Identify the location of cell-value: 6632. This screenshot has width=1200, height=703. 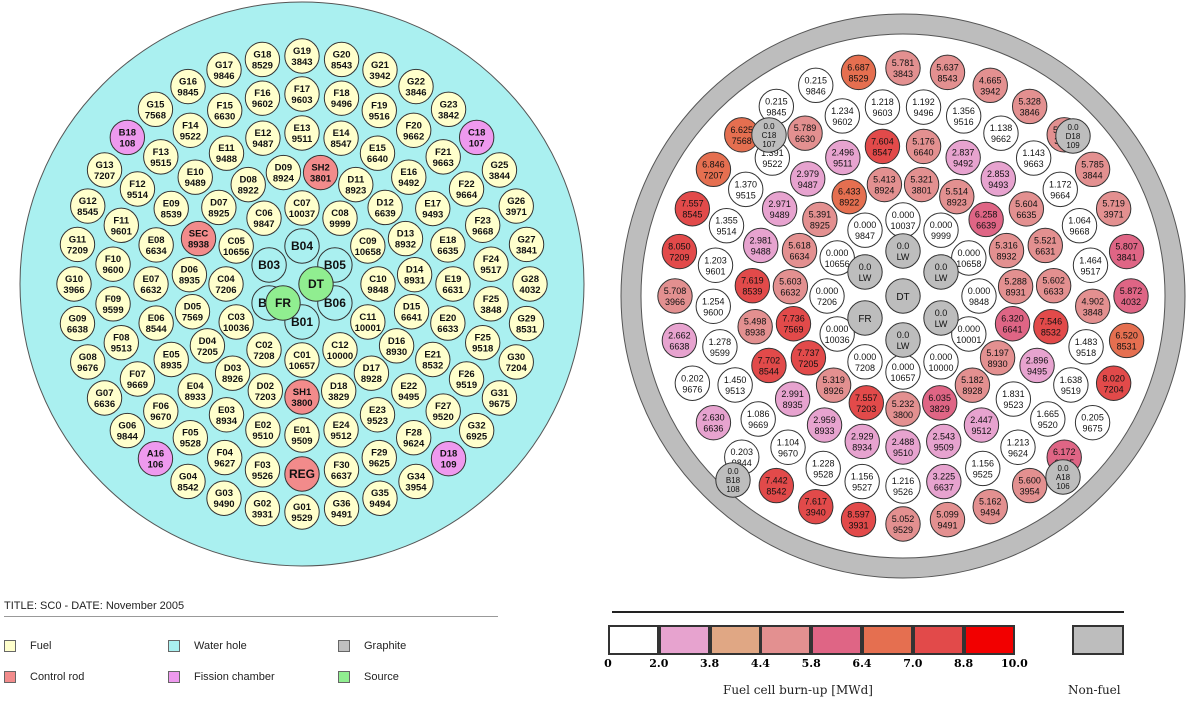
(150, 290).